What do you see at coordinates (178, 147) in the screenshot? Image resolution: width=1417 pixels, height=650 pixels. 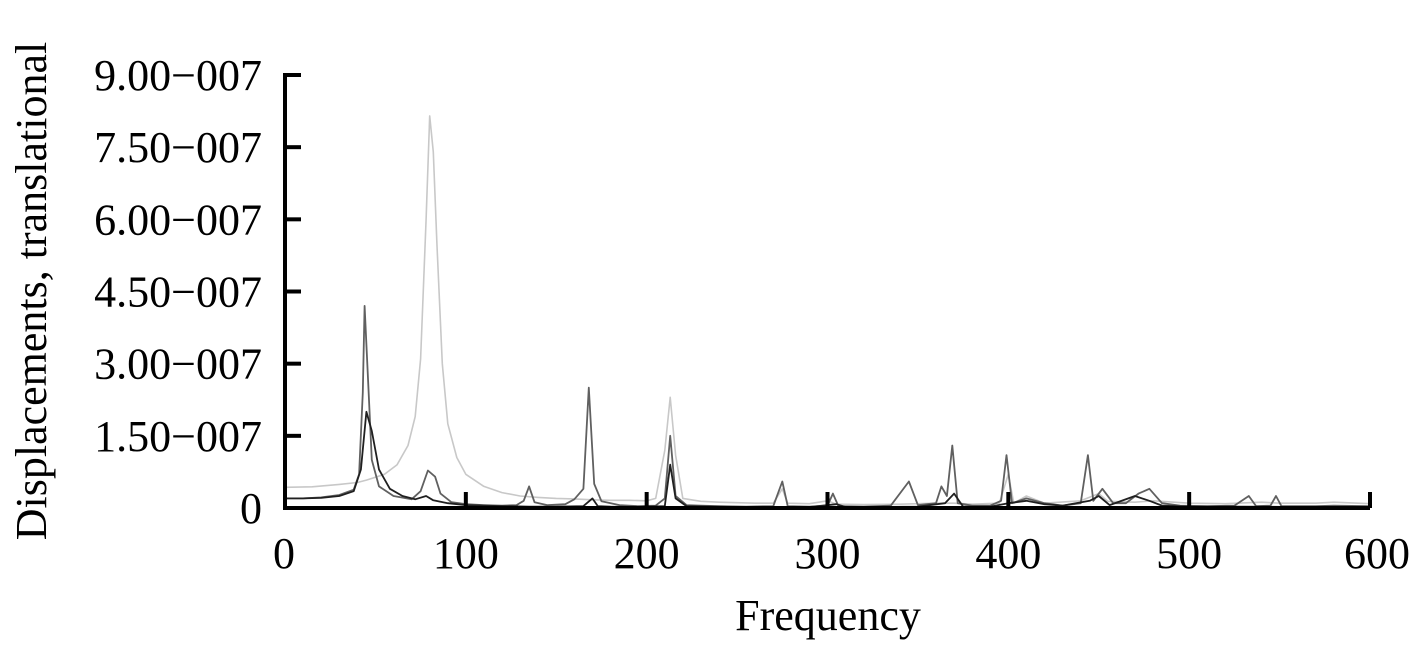 I see `y-tick-label: 7.50−007` at bounding box center [178, 147].